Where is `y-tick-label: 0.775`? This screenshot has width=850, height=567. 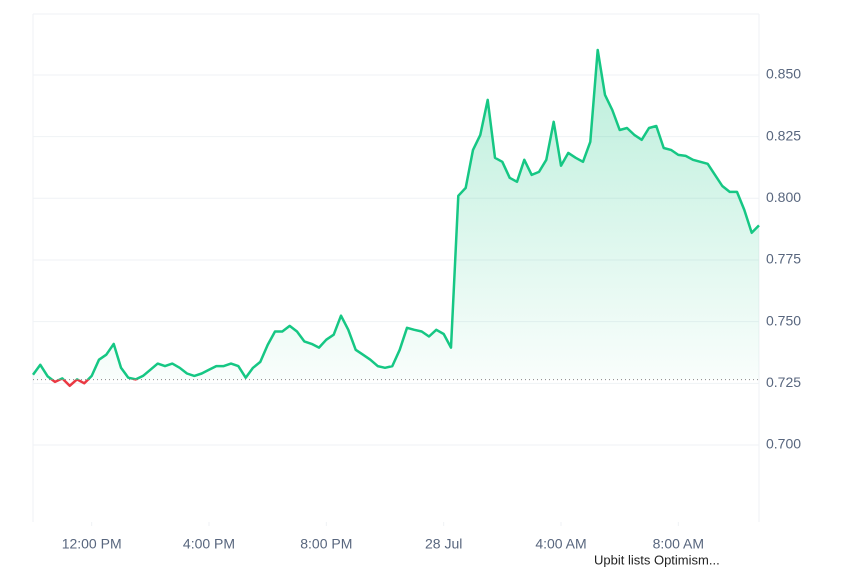
y-tick-label: 0.775 is located at coordinates (783, 259).